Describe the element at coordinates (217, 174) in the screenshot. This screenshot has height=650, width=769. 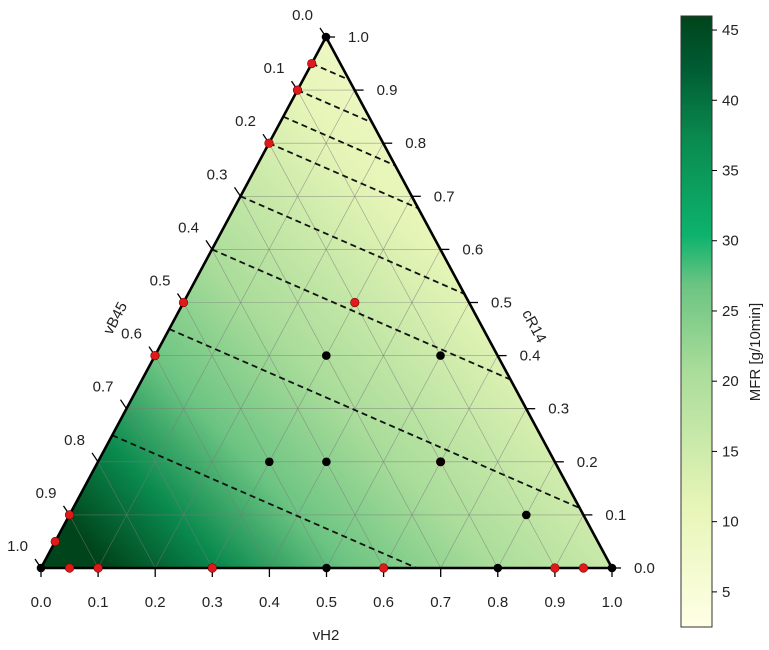
I see `tick-label-vb45: 0.3` at that location.